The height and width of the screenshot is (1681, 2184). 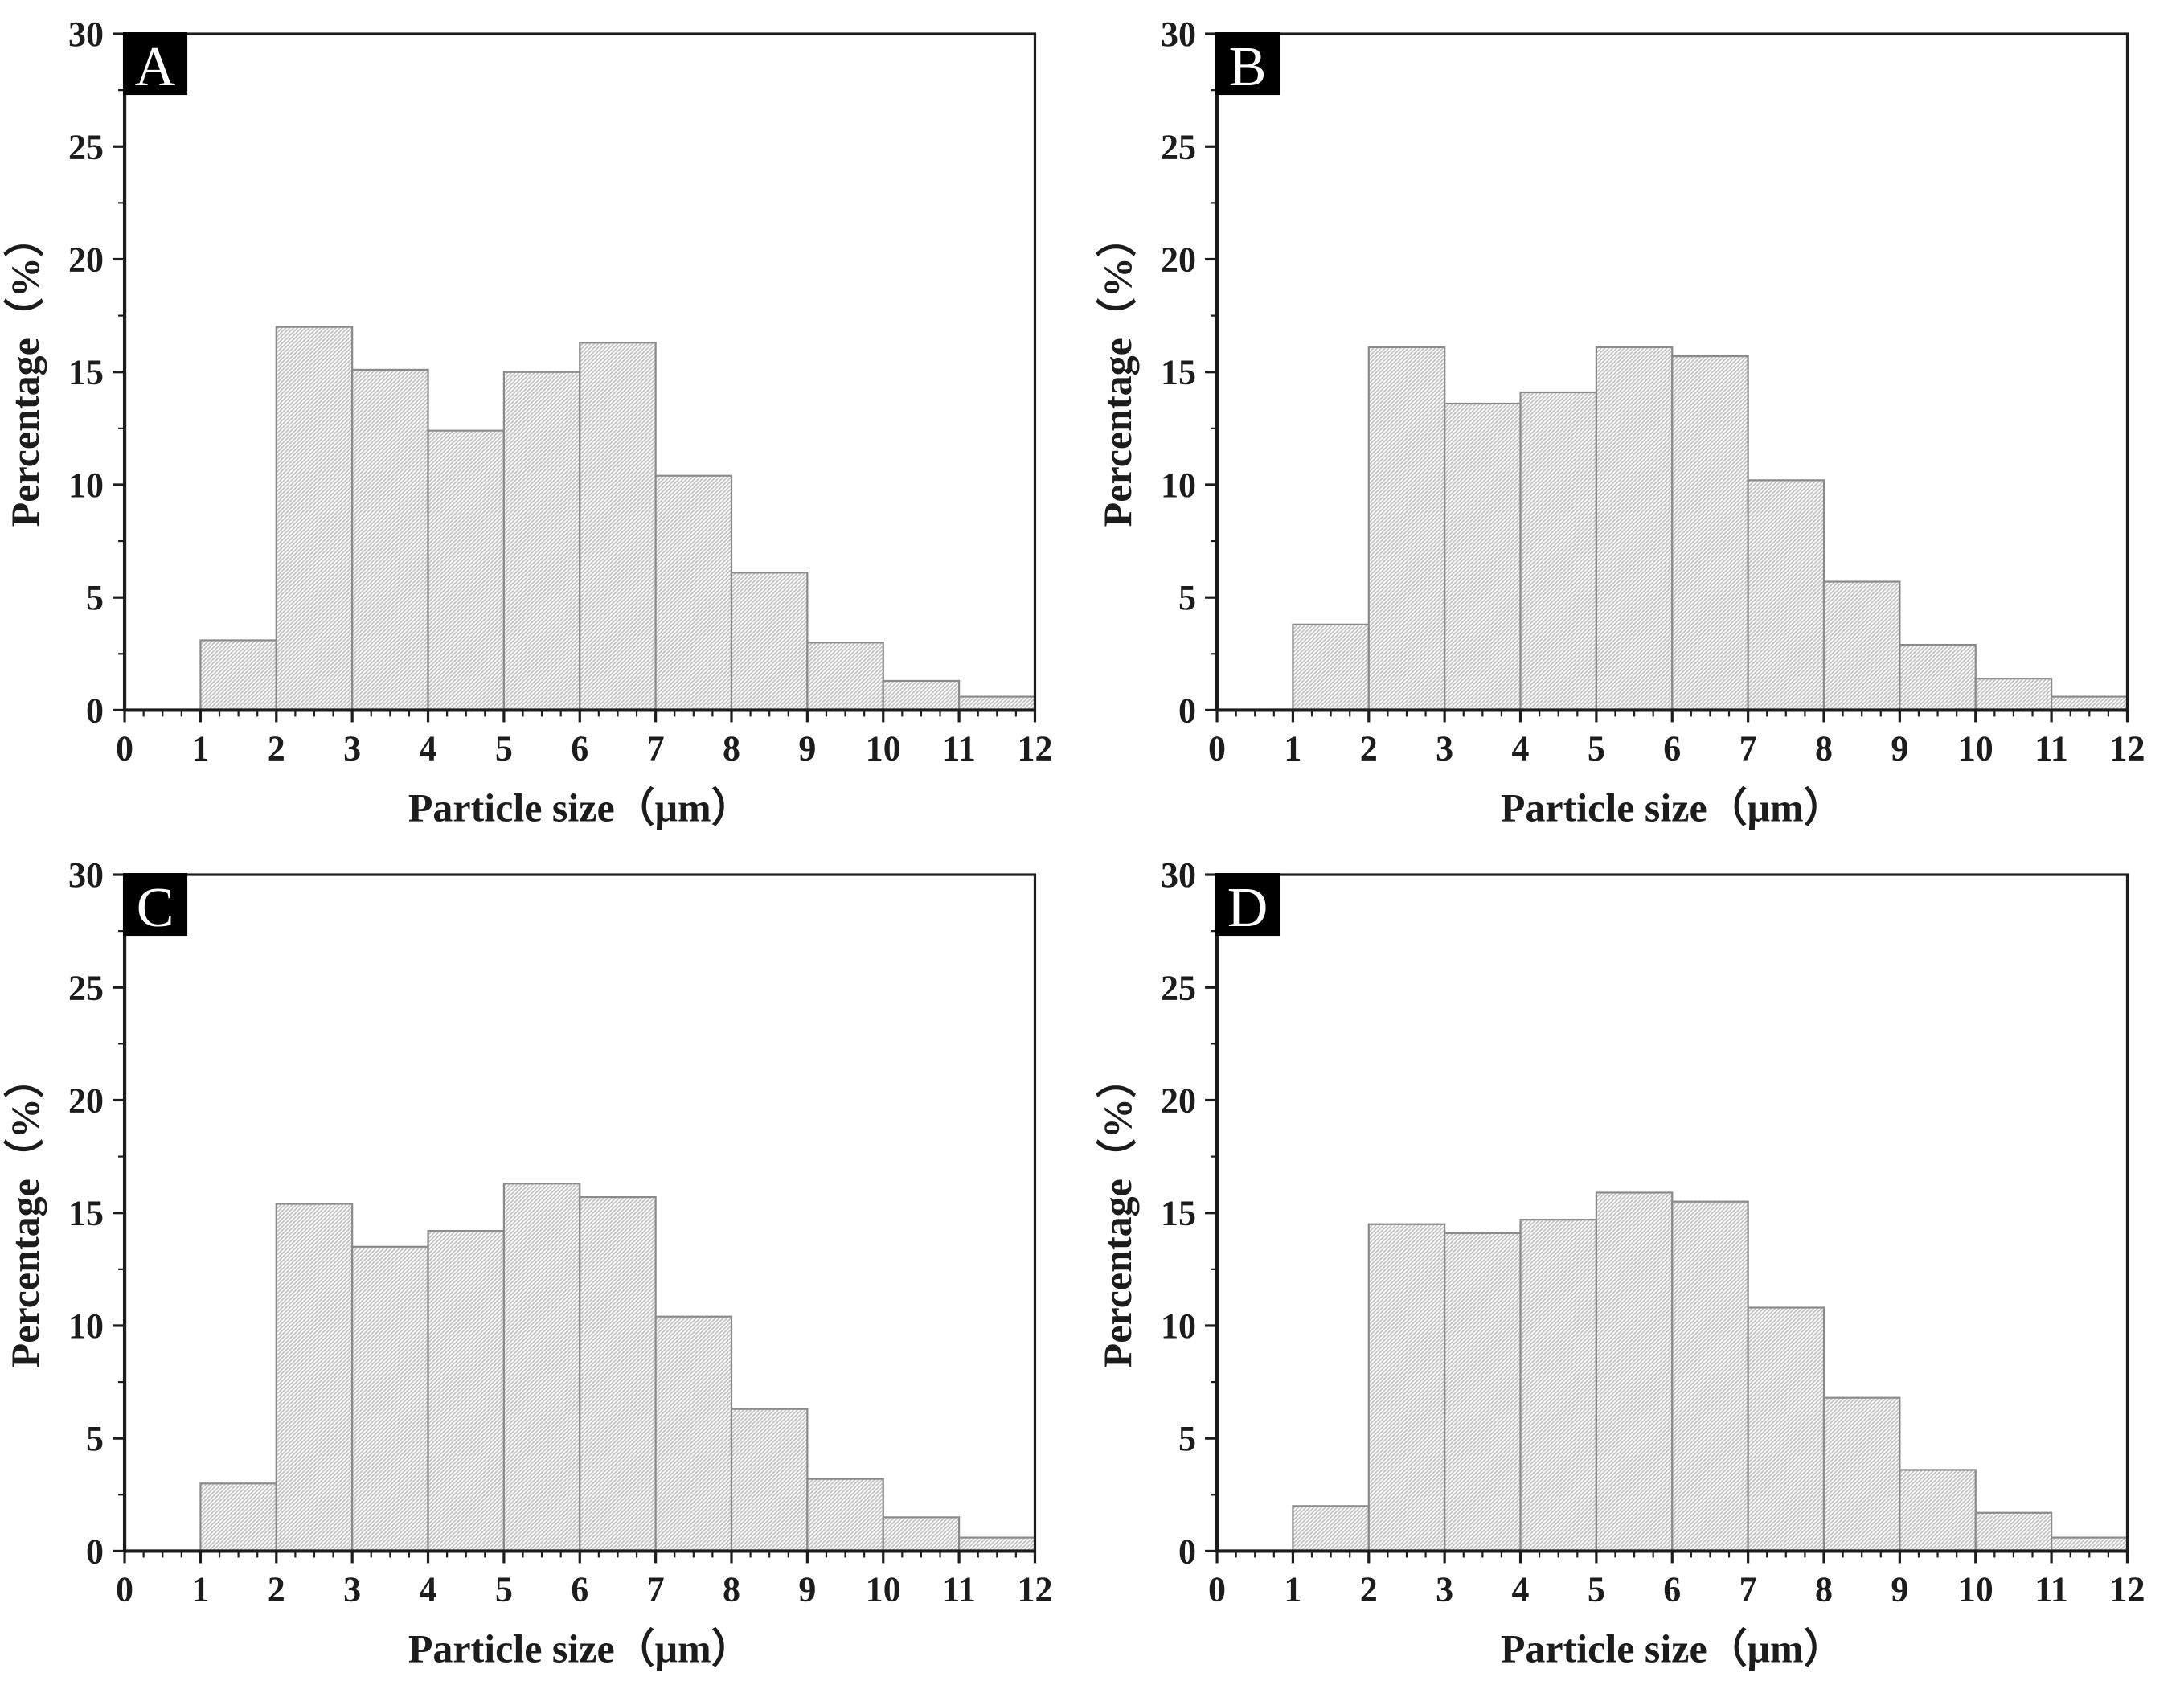 I want to click on panel-badge-letter: D, so click(x=1247, y=908).